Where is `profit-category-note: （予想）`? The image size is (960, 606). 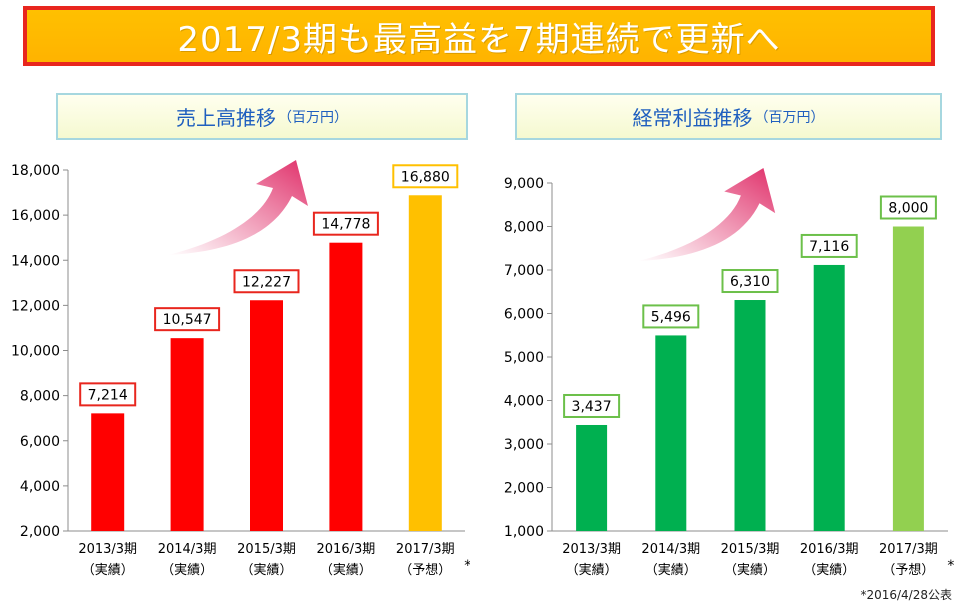 profit-category-note: （予想） is located at coordinates (908, 570).